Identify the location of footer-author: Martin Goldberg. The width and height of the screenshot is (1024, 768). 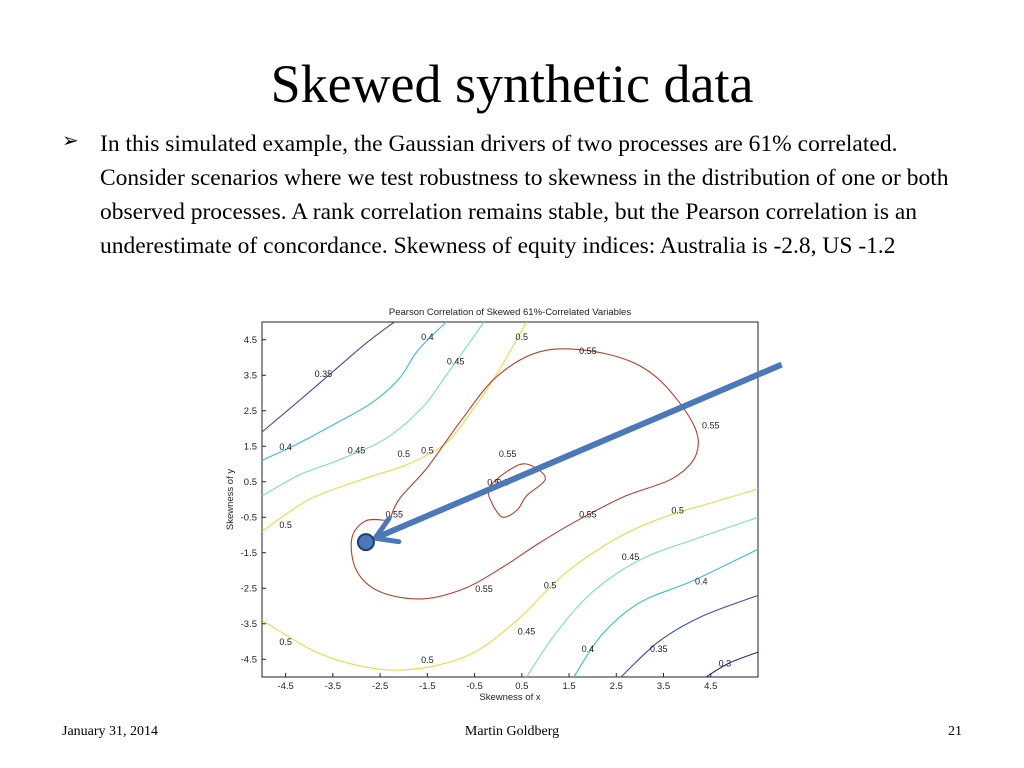
(512, 731).